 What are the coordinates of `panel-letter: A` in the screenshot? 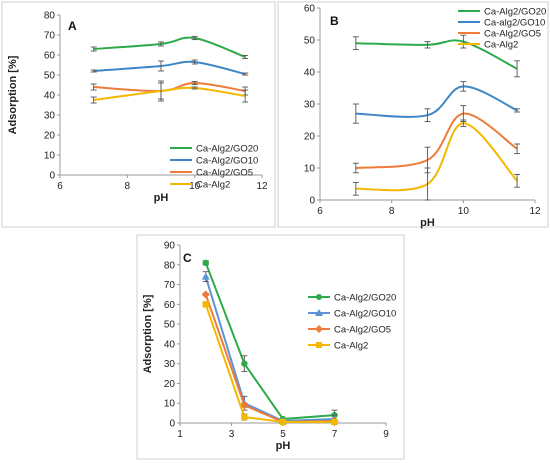 It's located at (72, 26).